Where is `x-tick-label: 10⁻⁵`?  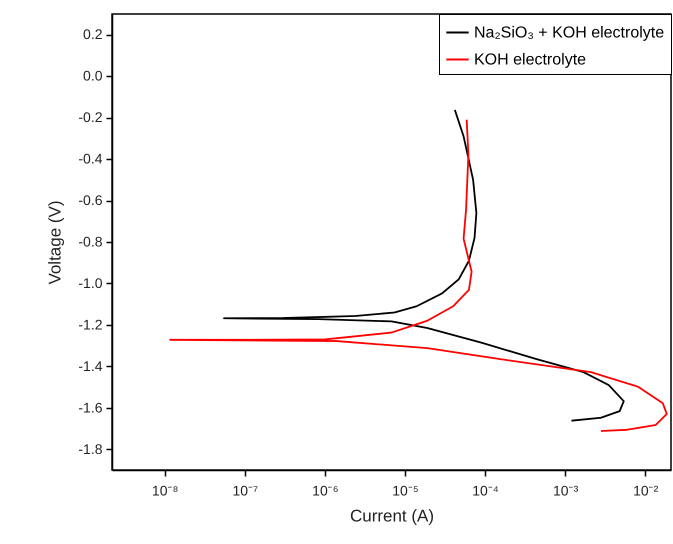
x-tick-label: 10⁻⁵ is located at coordinates (405, 490).